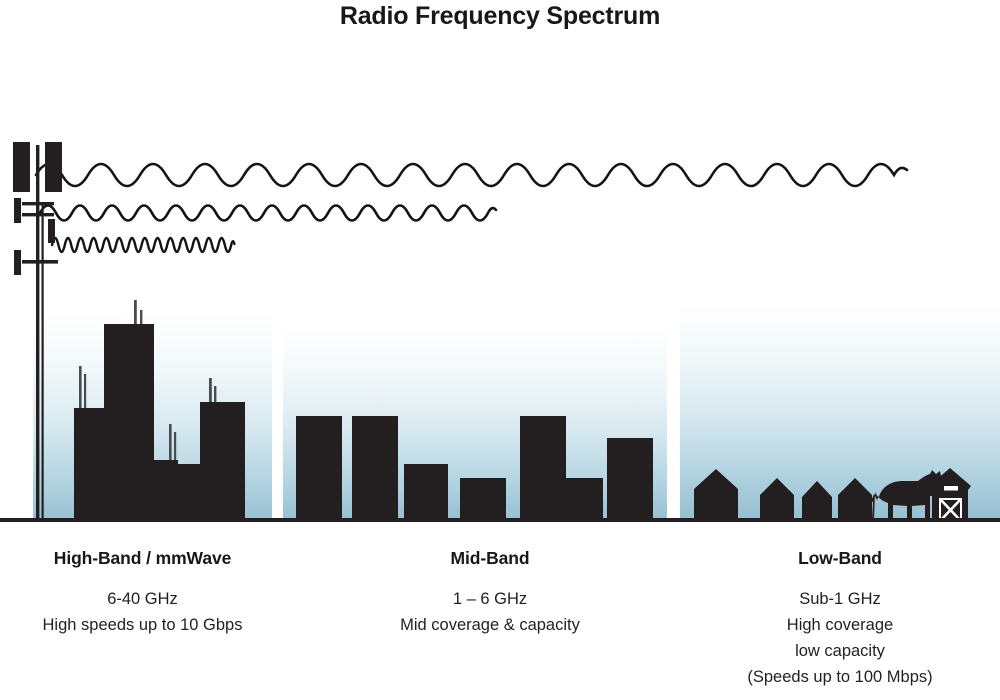 This screenshot has height=700, width=1000. I want to click on wave-group, so click(471, 208).